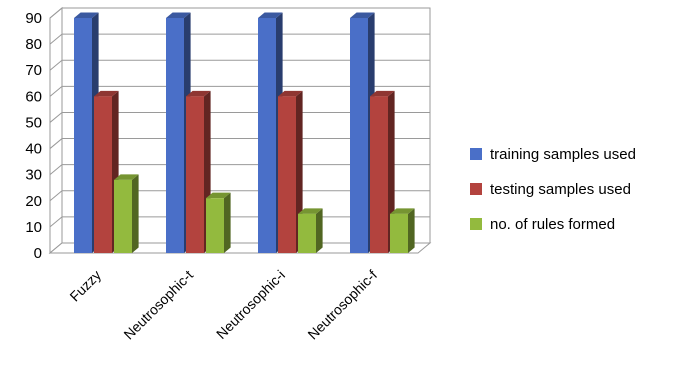  Describe the element at coordinates (33, 149) in the screenshot. I see `y-tick-label: 40` at that location.